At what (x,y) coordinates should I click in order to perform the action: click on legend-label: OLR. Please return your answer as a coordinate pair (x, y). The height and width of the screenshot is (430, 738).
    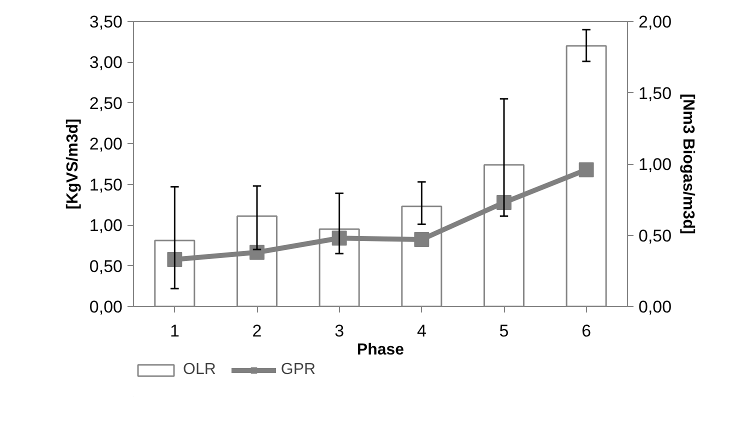
    Looking at the image, I should click on (199, 370).